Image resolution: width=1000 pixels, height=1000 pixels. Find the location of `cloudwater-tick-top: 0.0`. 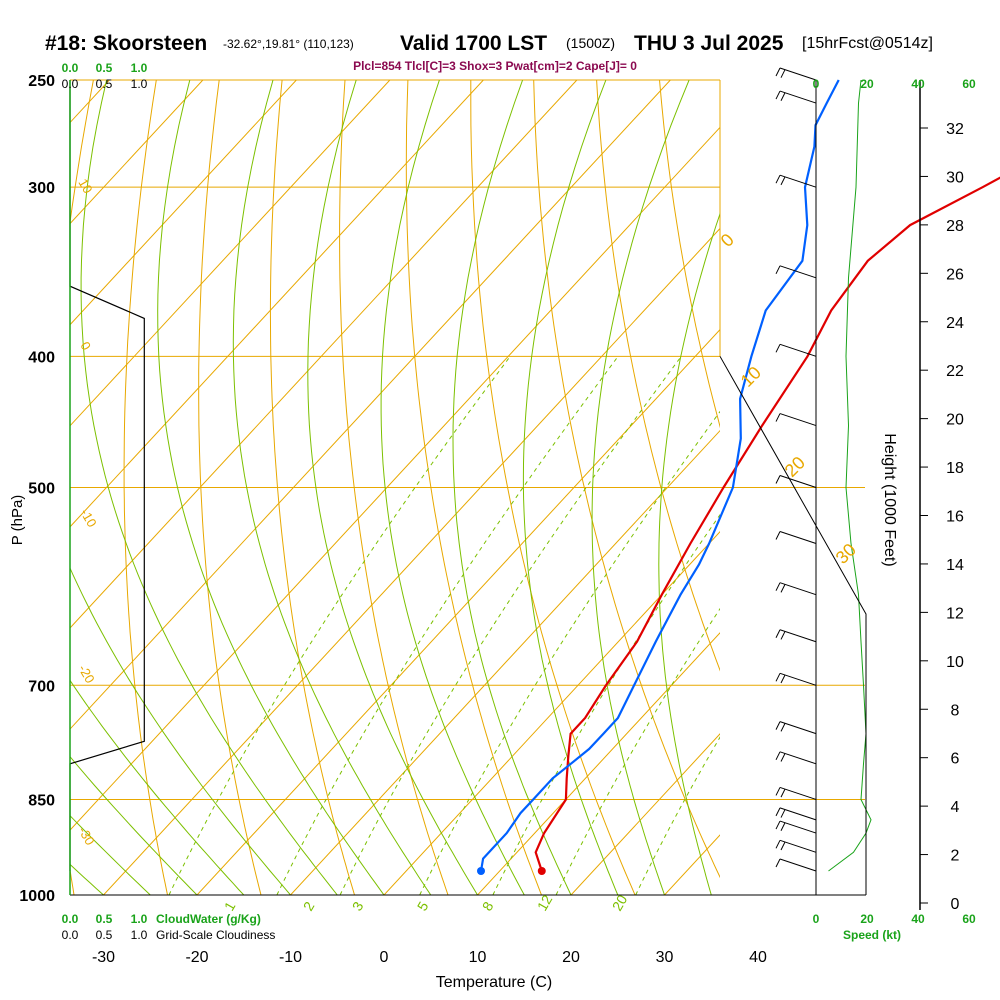

cloudwater-tick-top: 0.0 is located at coordinates (70, 68).